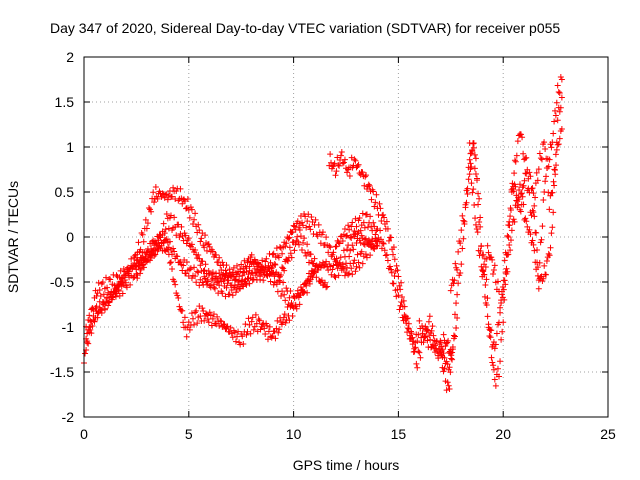 Image resolution: width=640 pixels, height=480 pixels. What do you see at coordinates (70, 57) in the screenshot?
I see `y-tick-label: 2` at bounding box center [70, 57].